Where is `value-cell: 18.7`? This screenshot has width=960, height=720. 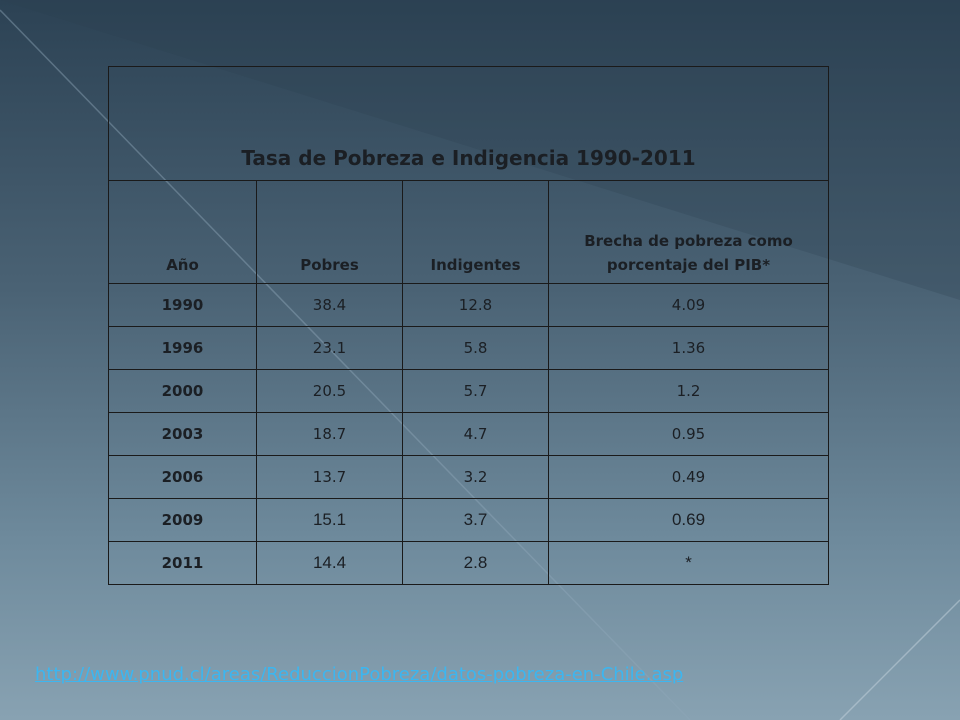 value-cell: 18.7 is located at coordinates (329, 434).